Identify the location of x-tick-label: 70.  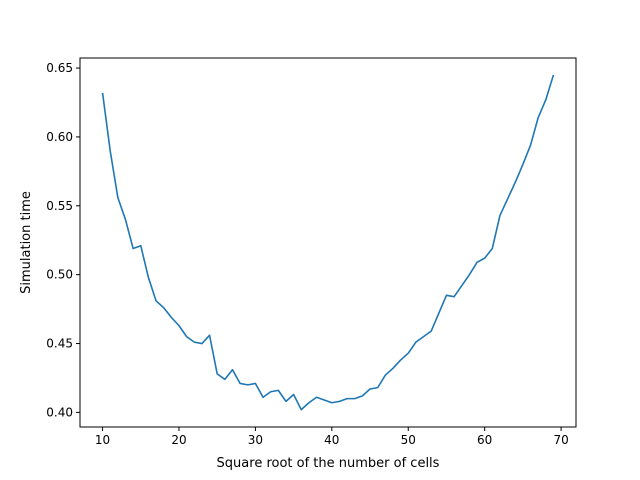
(560, 440).